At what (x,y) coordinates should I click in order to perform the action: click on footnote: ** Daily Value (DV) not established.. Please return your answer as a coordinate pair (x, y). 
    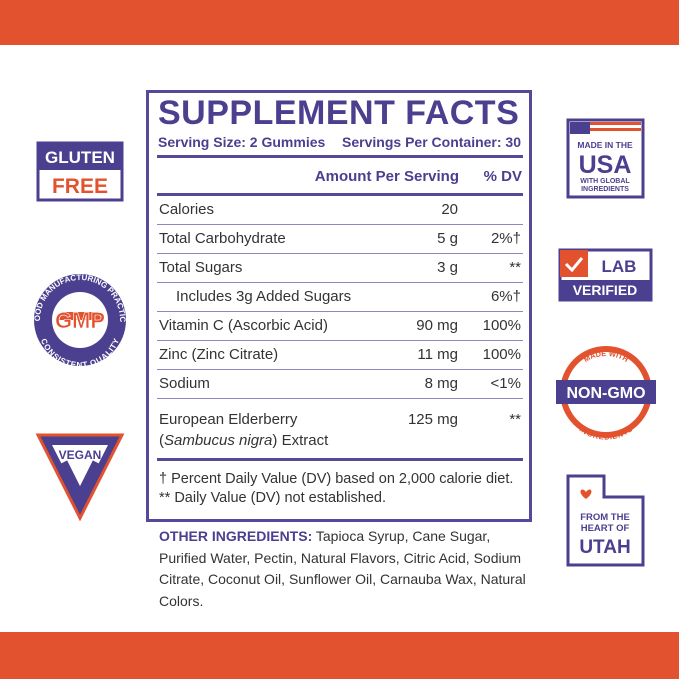
    Looking at the image, I should click on (273, 498).